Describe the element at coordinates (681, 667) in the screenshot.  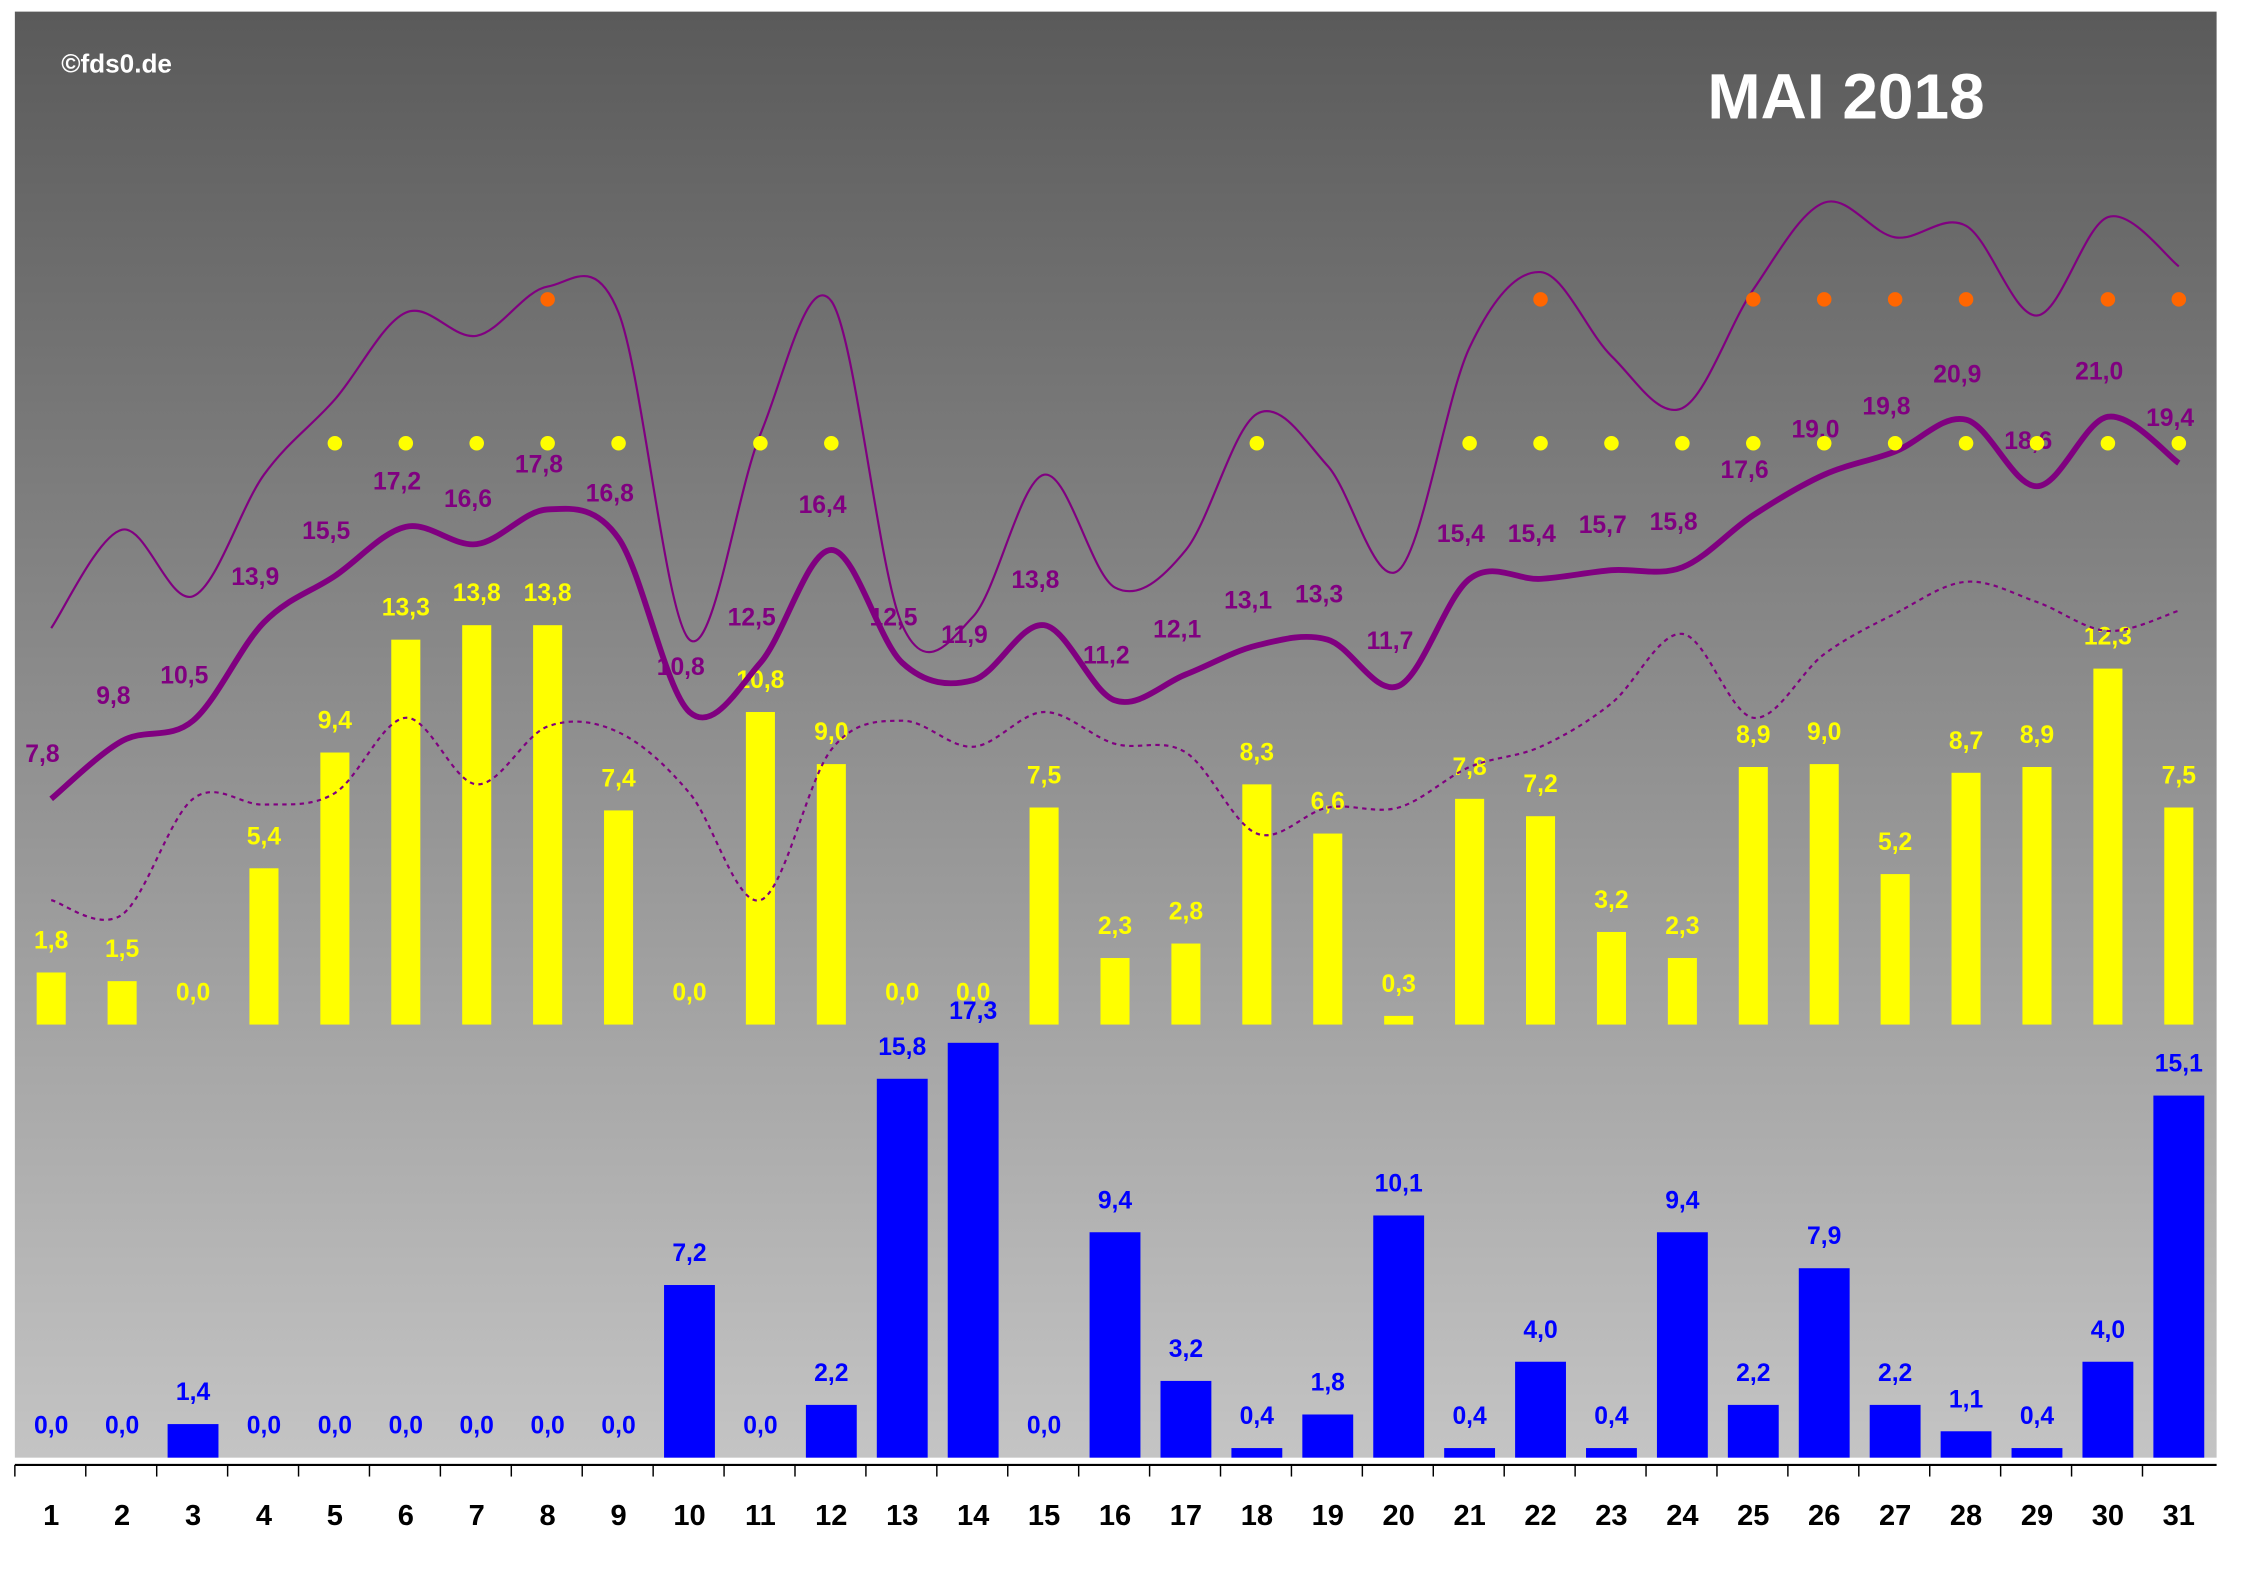
I see `data-label: 10,8` at that location.